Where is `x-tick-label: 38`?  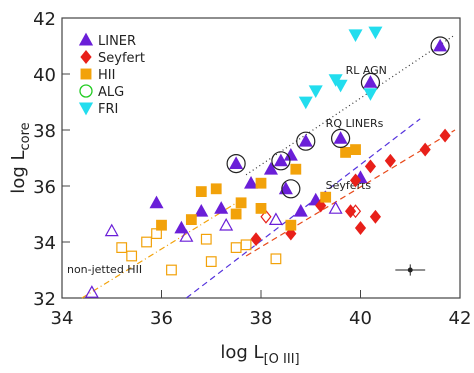 x-tick-label: 38 is located at coordinates (261, 318).